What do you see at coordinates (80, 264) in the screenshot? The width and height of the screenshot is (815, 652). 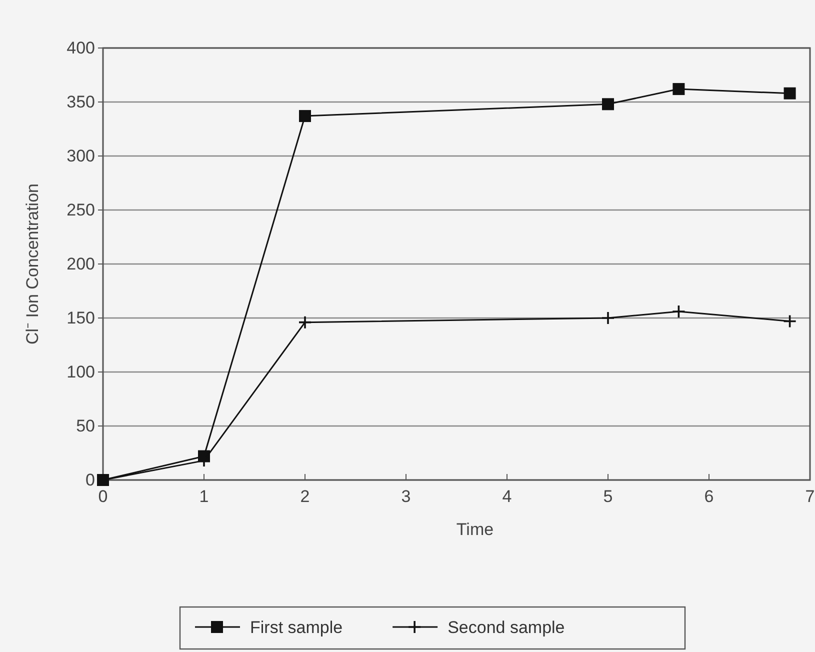 I see `y-tick-label: 200` at bounding box center [80, 264].